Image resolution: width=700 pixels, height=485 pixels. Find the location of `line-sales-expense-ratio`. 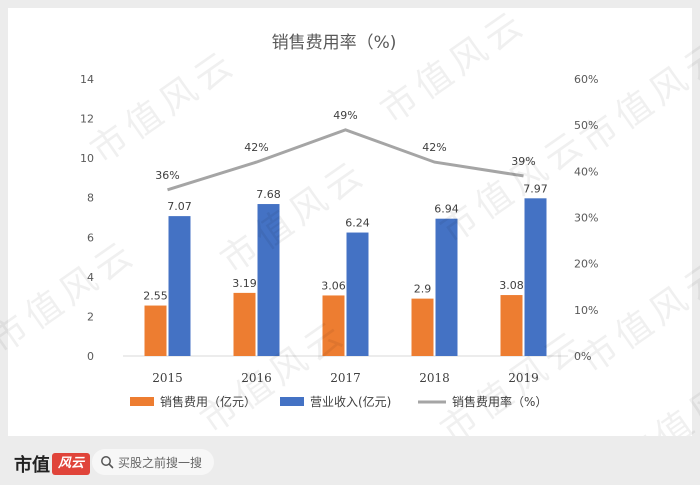

line-sales-expense-ratio is located at coordinates (345, 160).